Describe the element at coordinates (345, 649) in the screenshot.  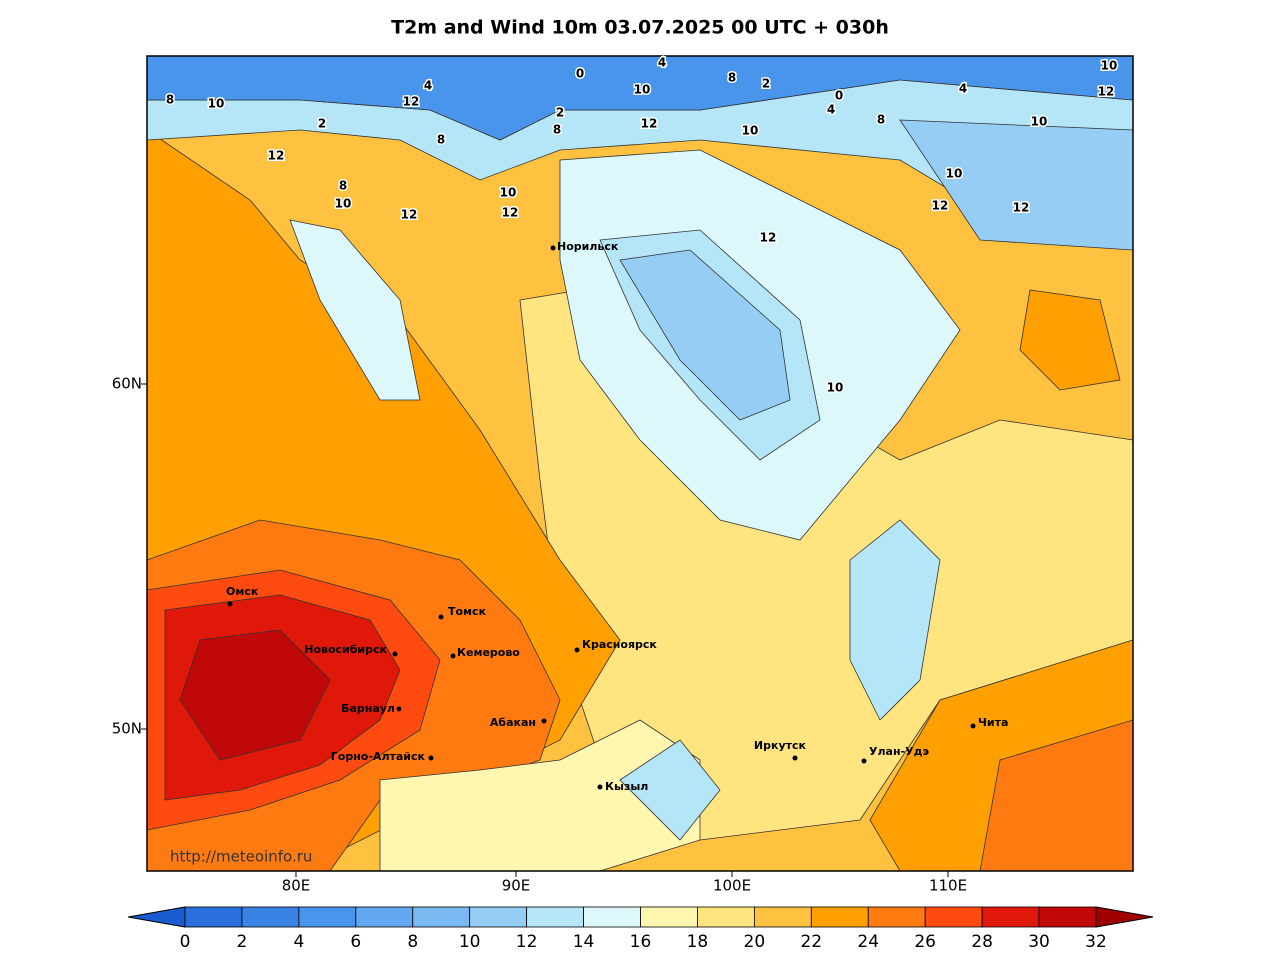
I see `city-label: Новосибирск` at that location.